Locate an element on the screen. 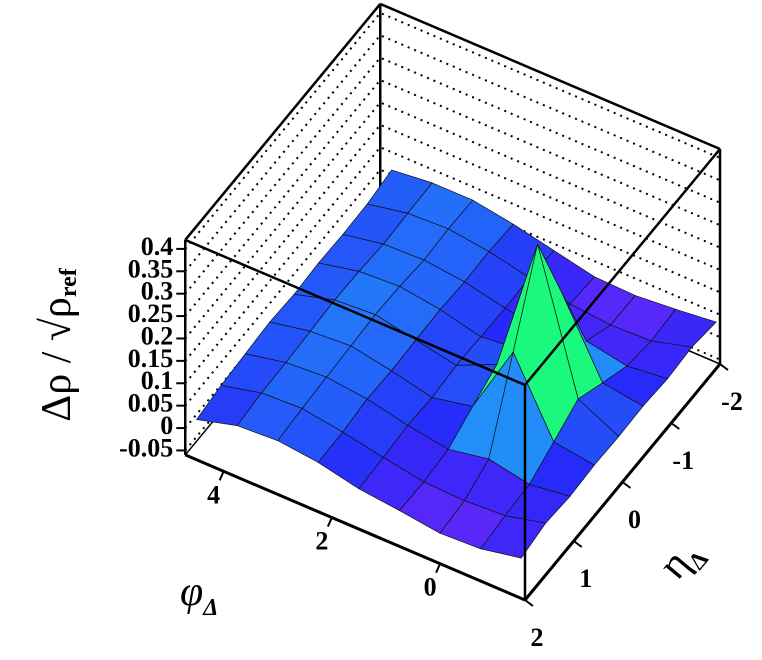 The image size is (762, 660). z-tick-label: 0.05 is located at coordinates (151, 403).